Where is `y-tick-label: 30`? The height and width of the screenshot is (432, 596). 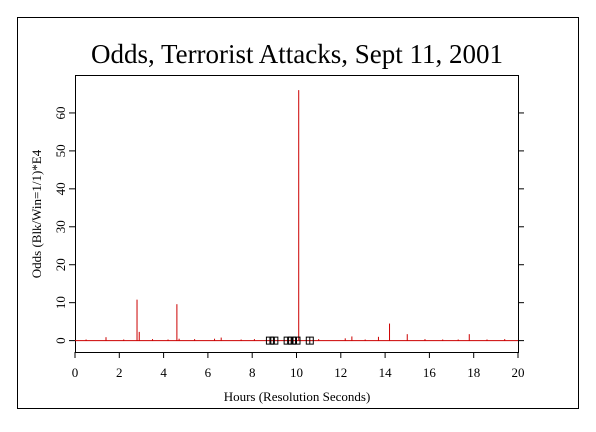
y-tick-label: 30 is located at coordinates (60, 226).